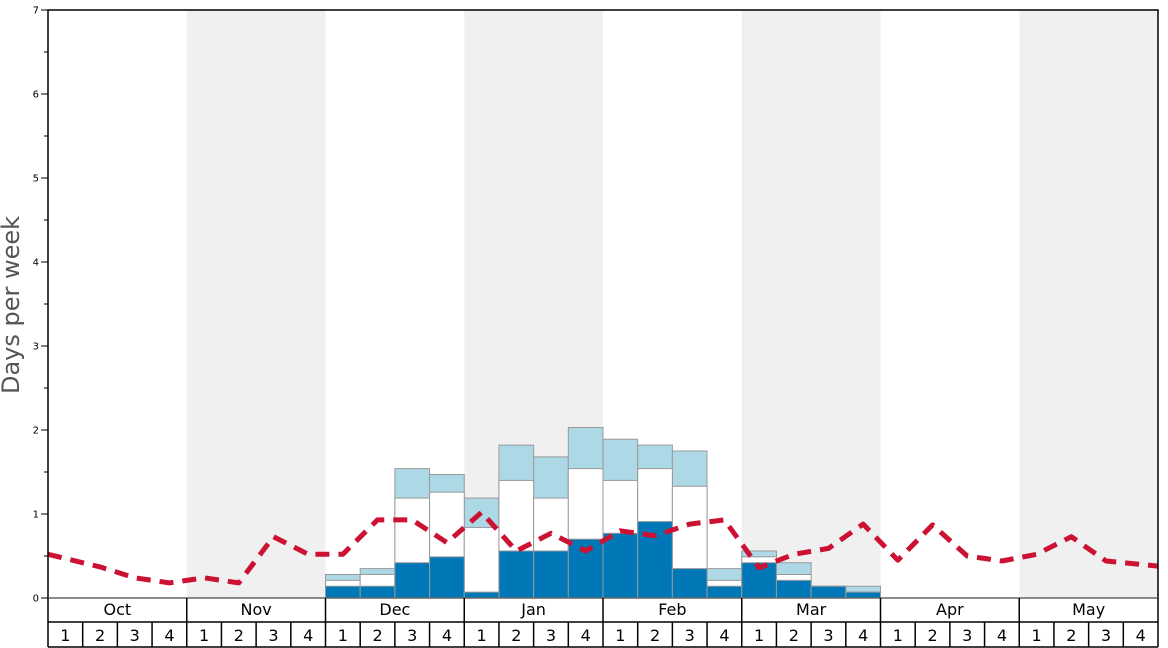 The width and height of the screenshot is (1168, 648). What do you see at coordinates (256, 304) in the screenshot?
I see `month-shade-nov` at bounding box center [256, 304].